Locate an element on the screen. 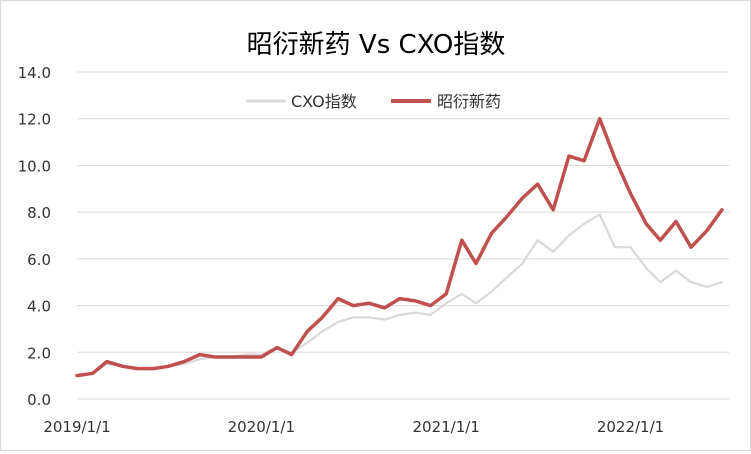 This screenshot has width=751, height=454. y-tick-label: 6.0 is located at coordinates (39, 260).